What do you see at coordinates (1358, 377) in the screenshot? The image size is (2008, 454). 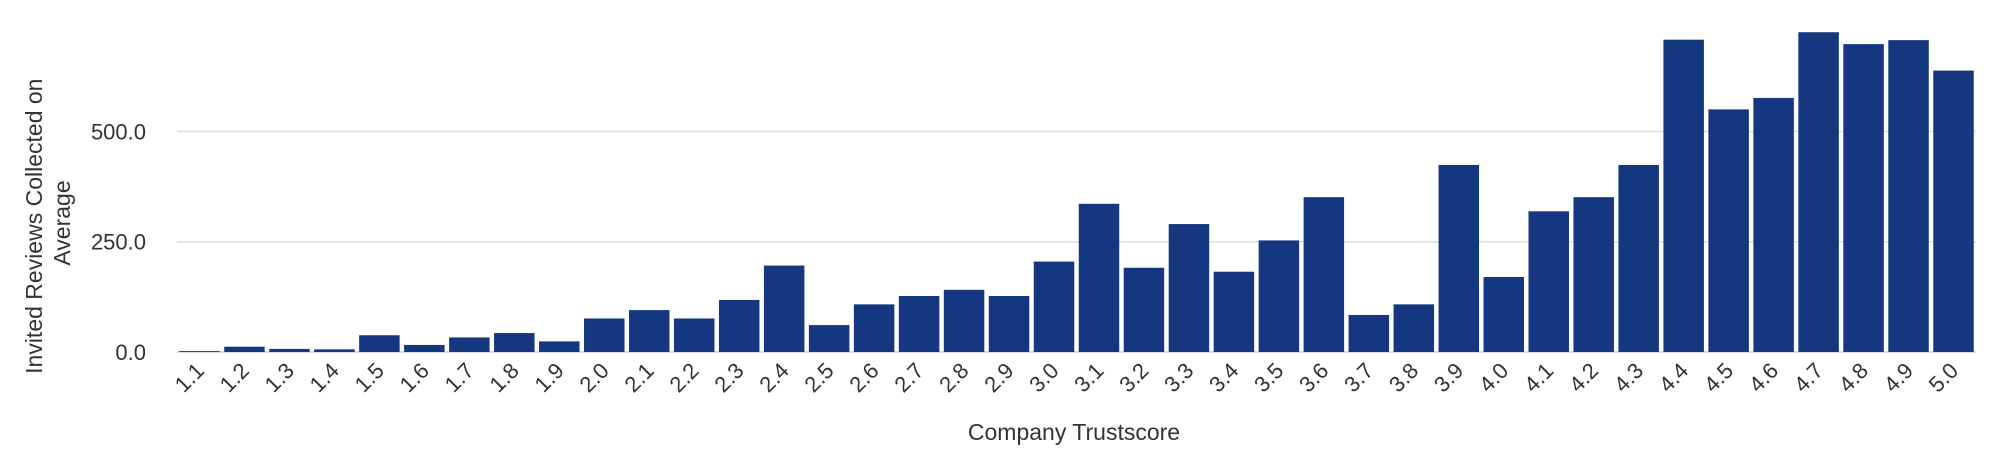 I see `x-tick-label: 3.7` at bounding box center [1358, 377].